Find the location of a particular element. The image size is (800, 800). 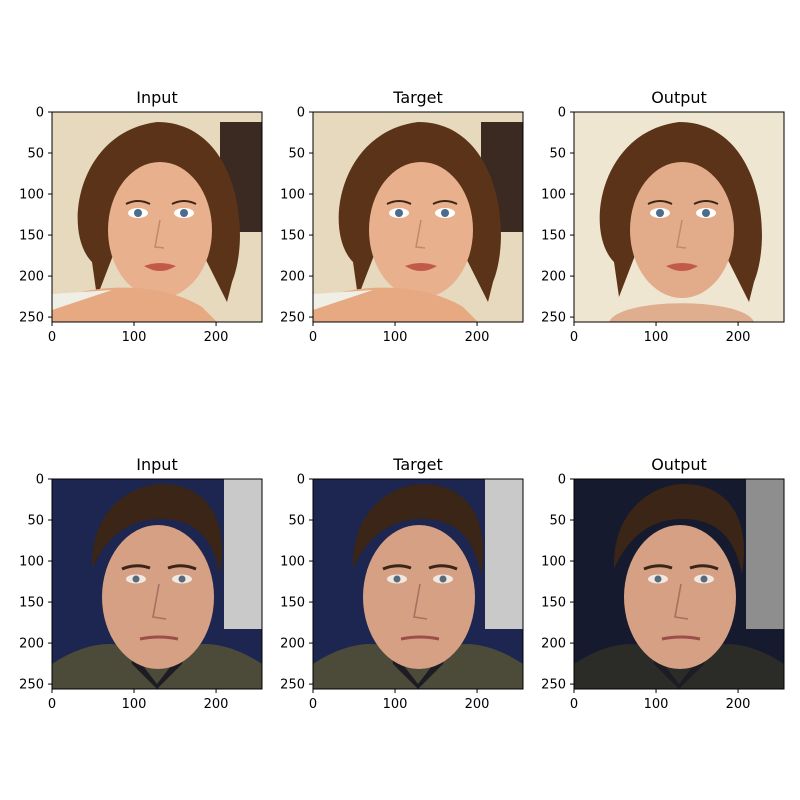

panel-4: Input 0 100 200 0 50 100 150 200 250 is located at coordinates (141, 583).